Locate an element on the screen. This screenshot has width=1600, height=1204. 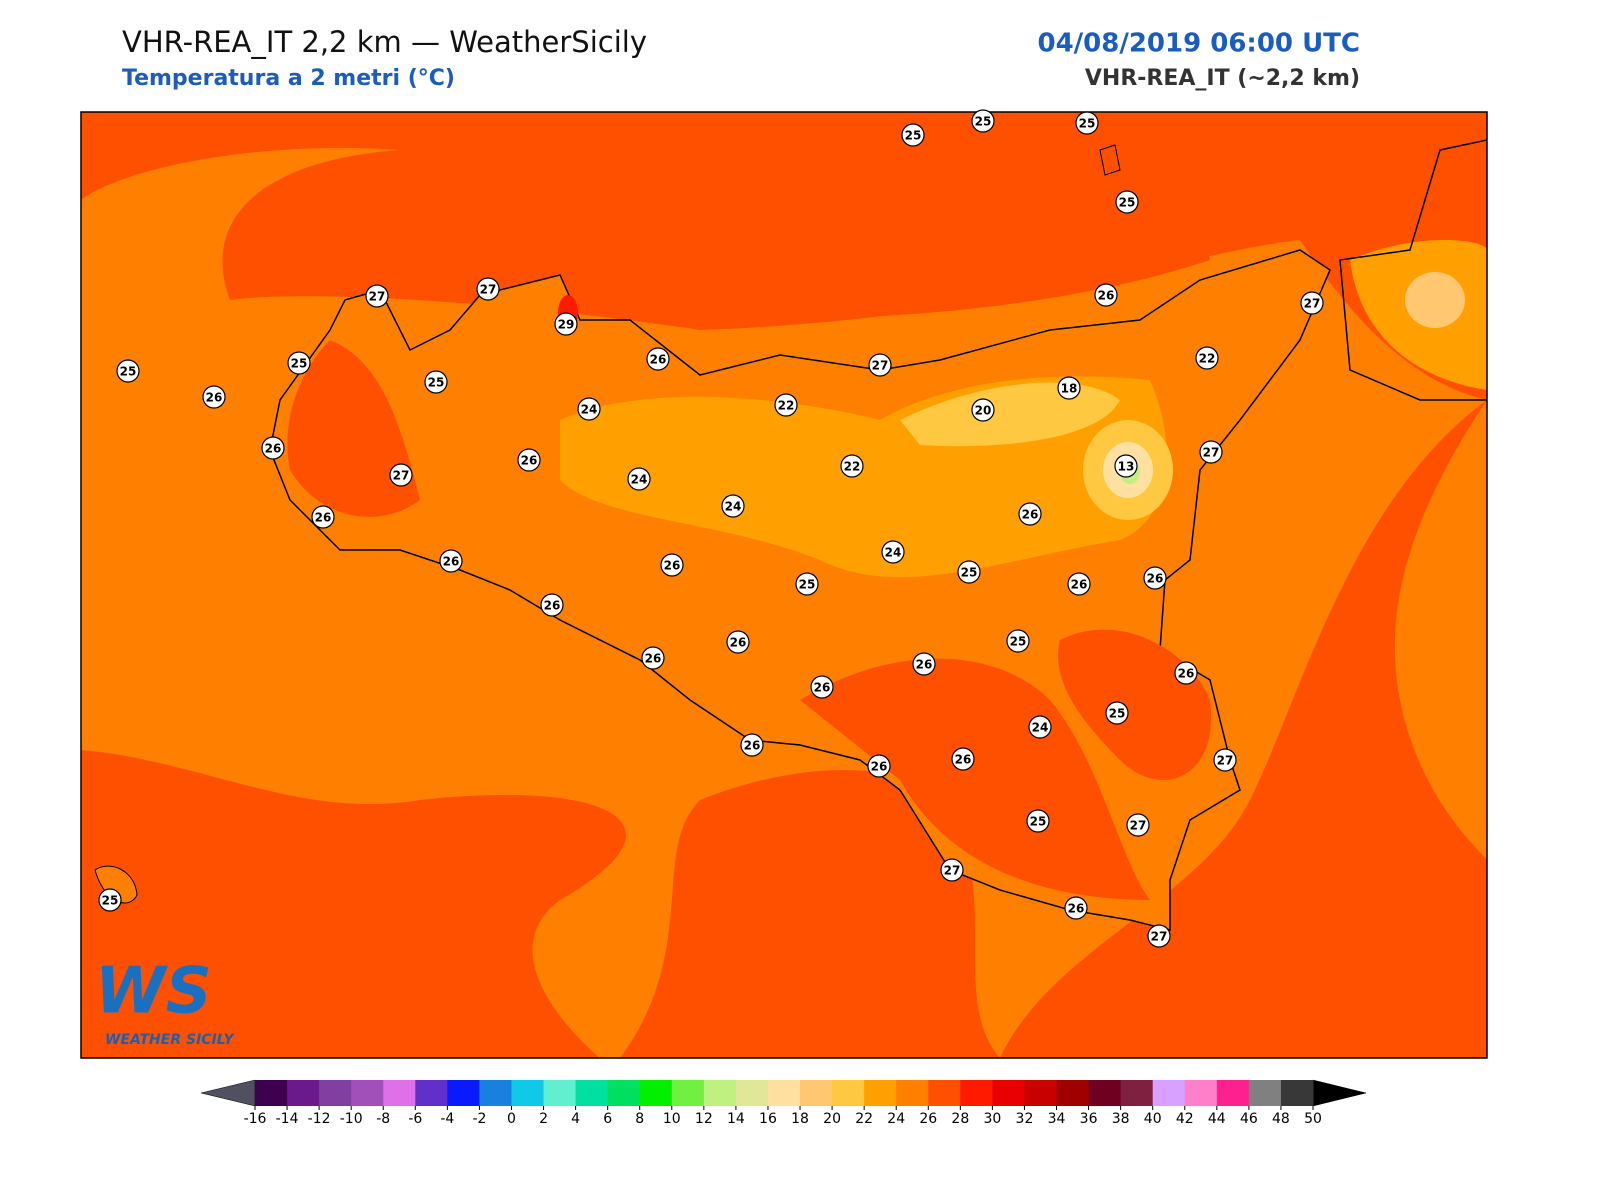
colorbar-tick-label: 32 is located at coordinates (1025, 1119).